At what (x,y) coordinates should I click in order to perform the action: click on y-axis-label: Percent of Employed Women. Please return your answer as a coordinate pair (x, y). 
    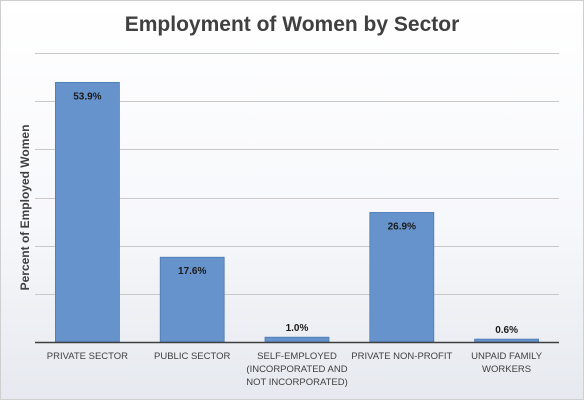
    Looking at the image, I should click on (25, 208).